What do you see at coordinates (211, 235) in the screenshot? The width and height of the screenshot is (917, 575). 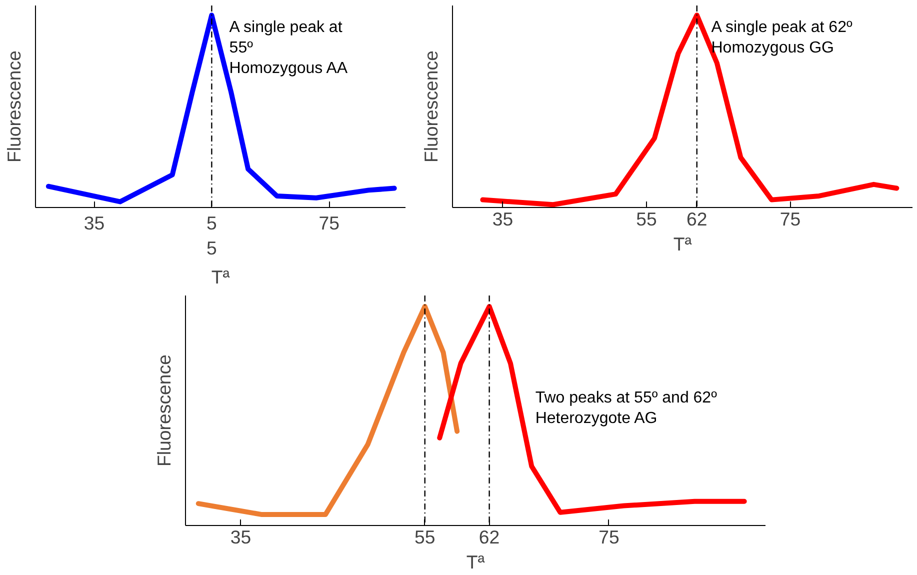 I see `x-tick-label: 5 5` at bounding box center [211, 235].